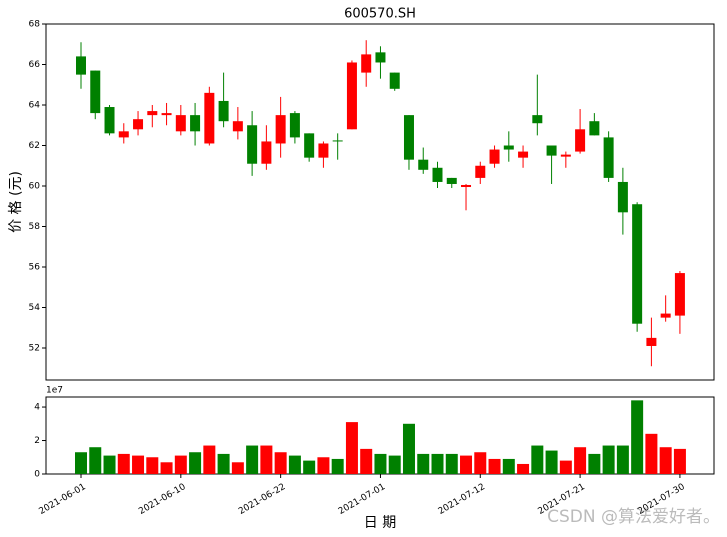 This screenshot has width=727, height=537. I want to click on x-tick-label: 2021-07-12, so click(462, 499).